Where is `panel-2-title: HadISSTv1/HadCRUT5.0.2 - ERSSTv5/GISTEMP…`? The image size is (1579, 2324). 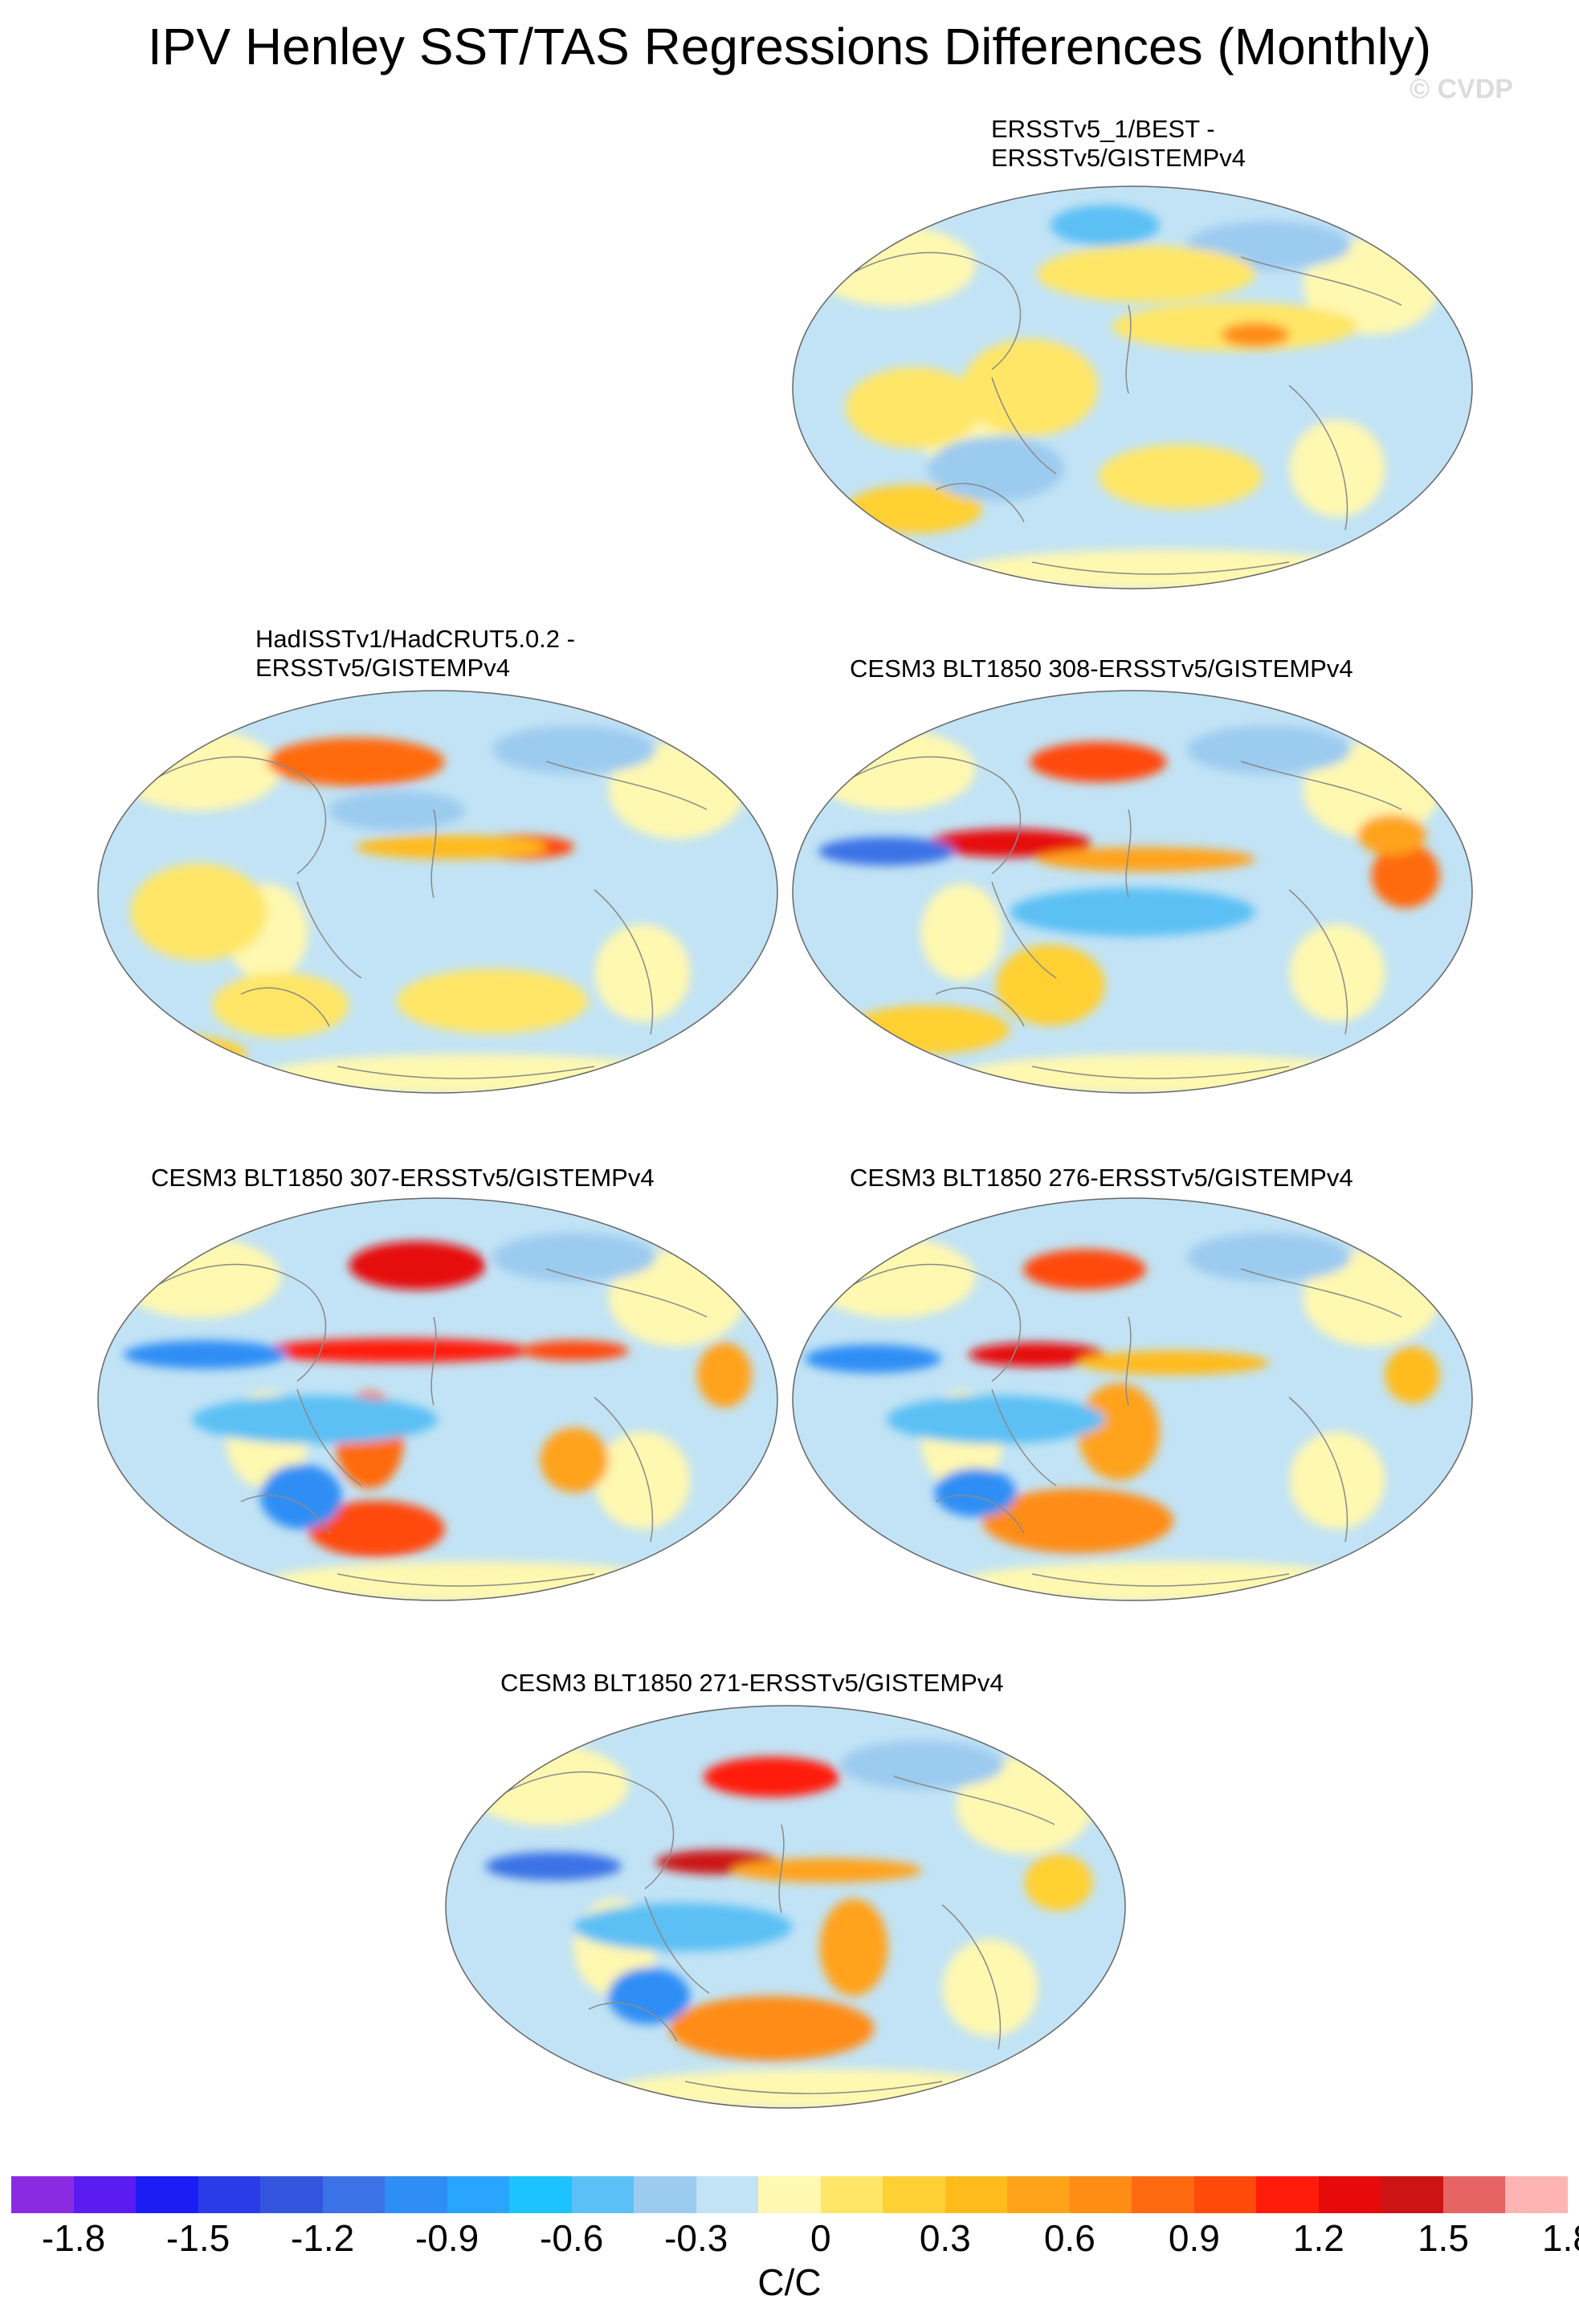
panel-2-title: HadISSTv1/HadCRUT5.0.2 - ERSSTv5/GISTEMP… is located at coordinates (415, 654).